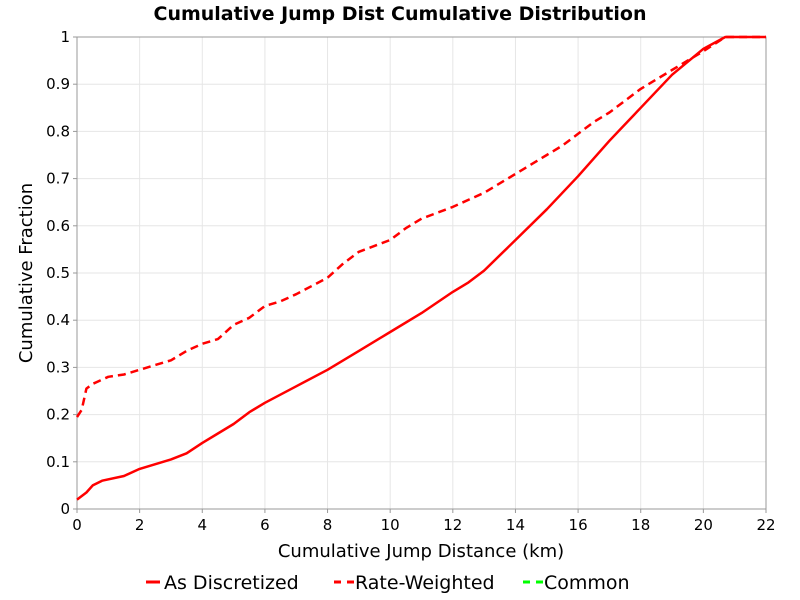 This screenshot has width=800, height=600. What do you see at coordinates (515, 525) in the screenshot?
I see `x-tick-label: 14` at bounding box center [515, 525].